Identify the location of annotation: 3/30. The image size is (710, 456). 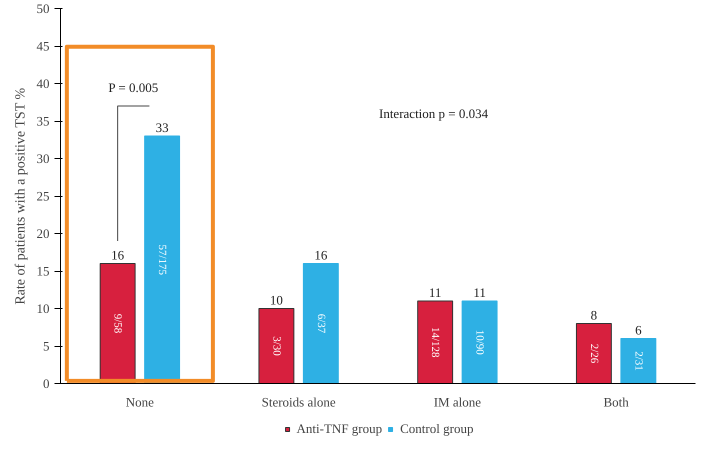
(276, 346).